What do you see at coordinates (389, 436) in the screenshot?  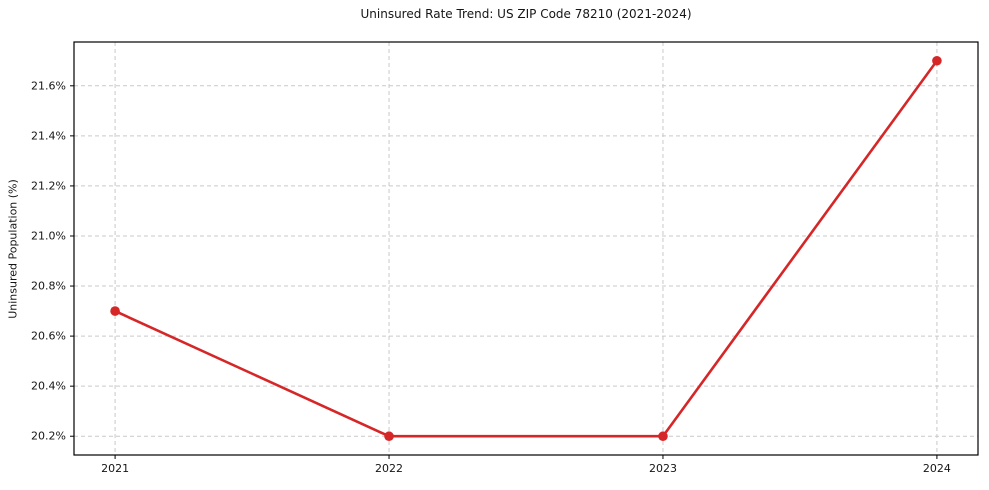 I see `data-point-2022` at bounding box center [389, 436].